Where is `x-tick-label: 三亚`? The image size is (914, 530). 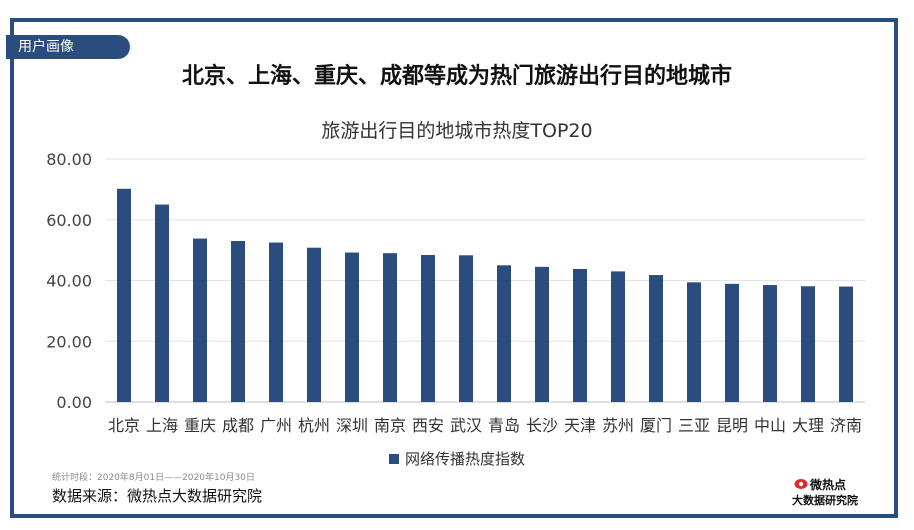 x-tick-label: 三亚 is located at coordinates (694, 425).